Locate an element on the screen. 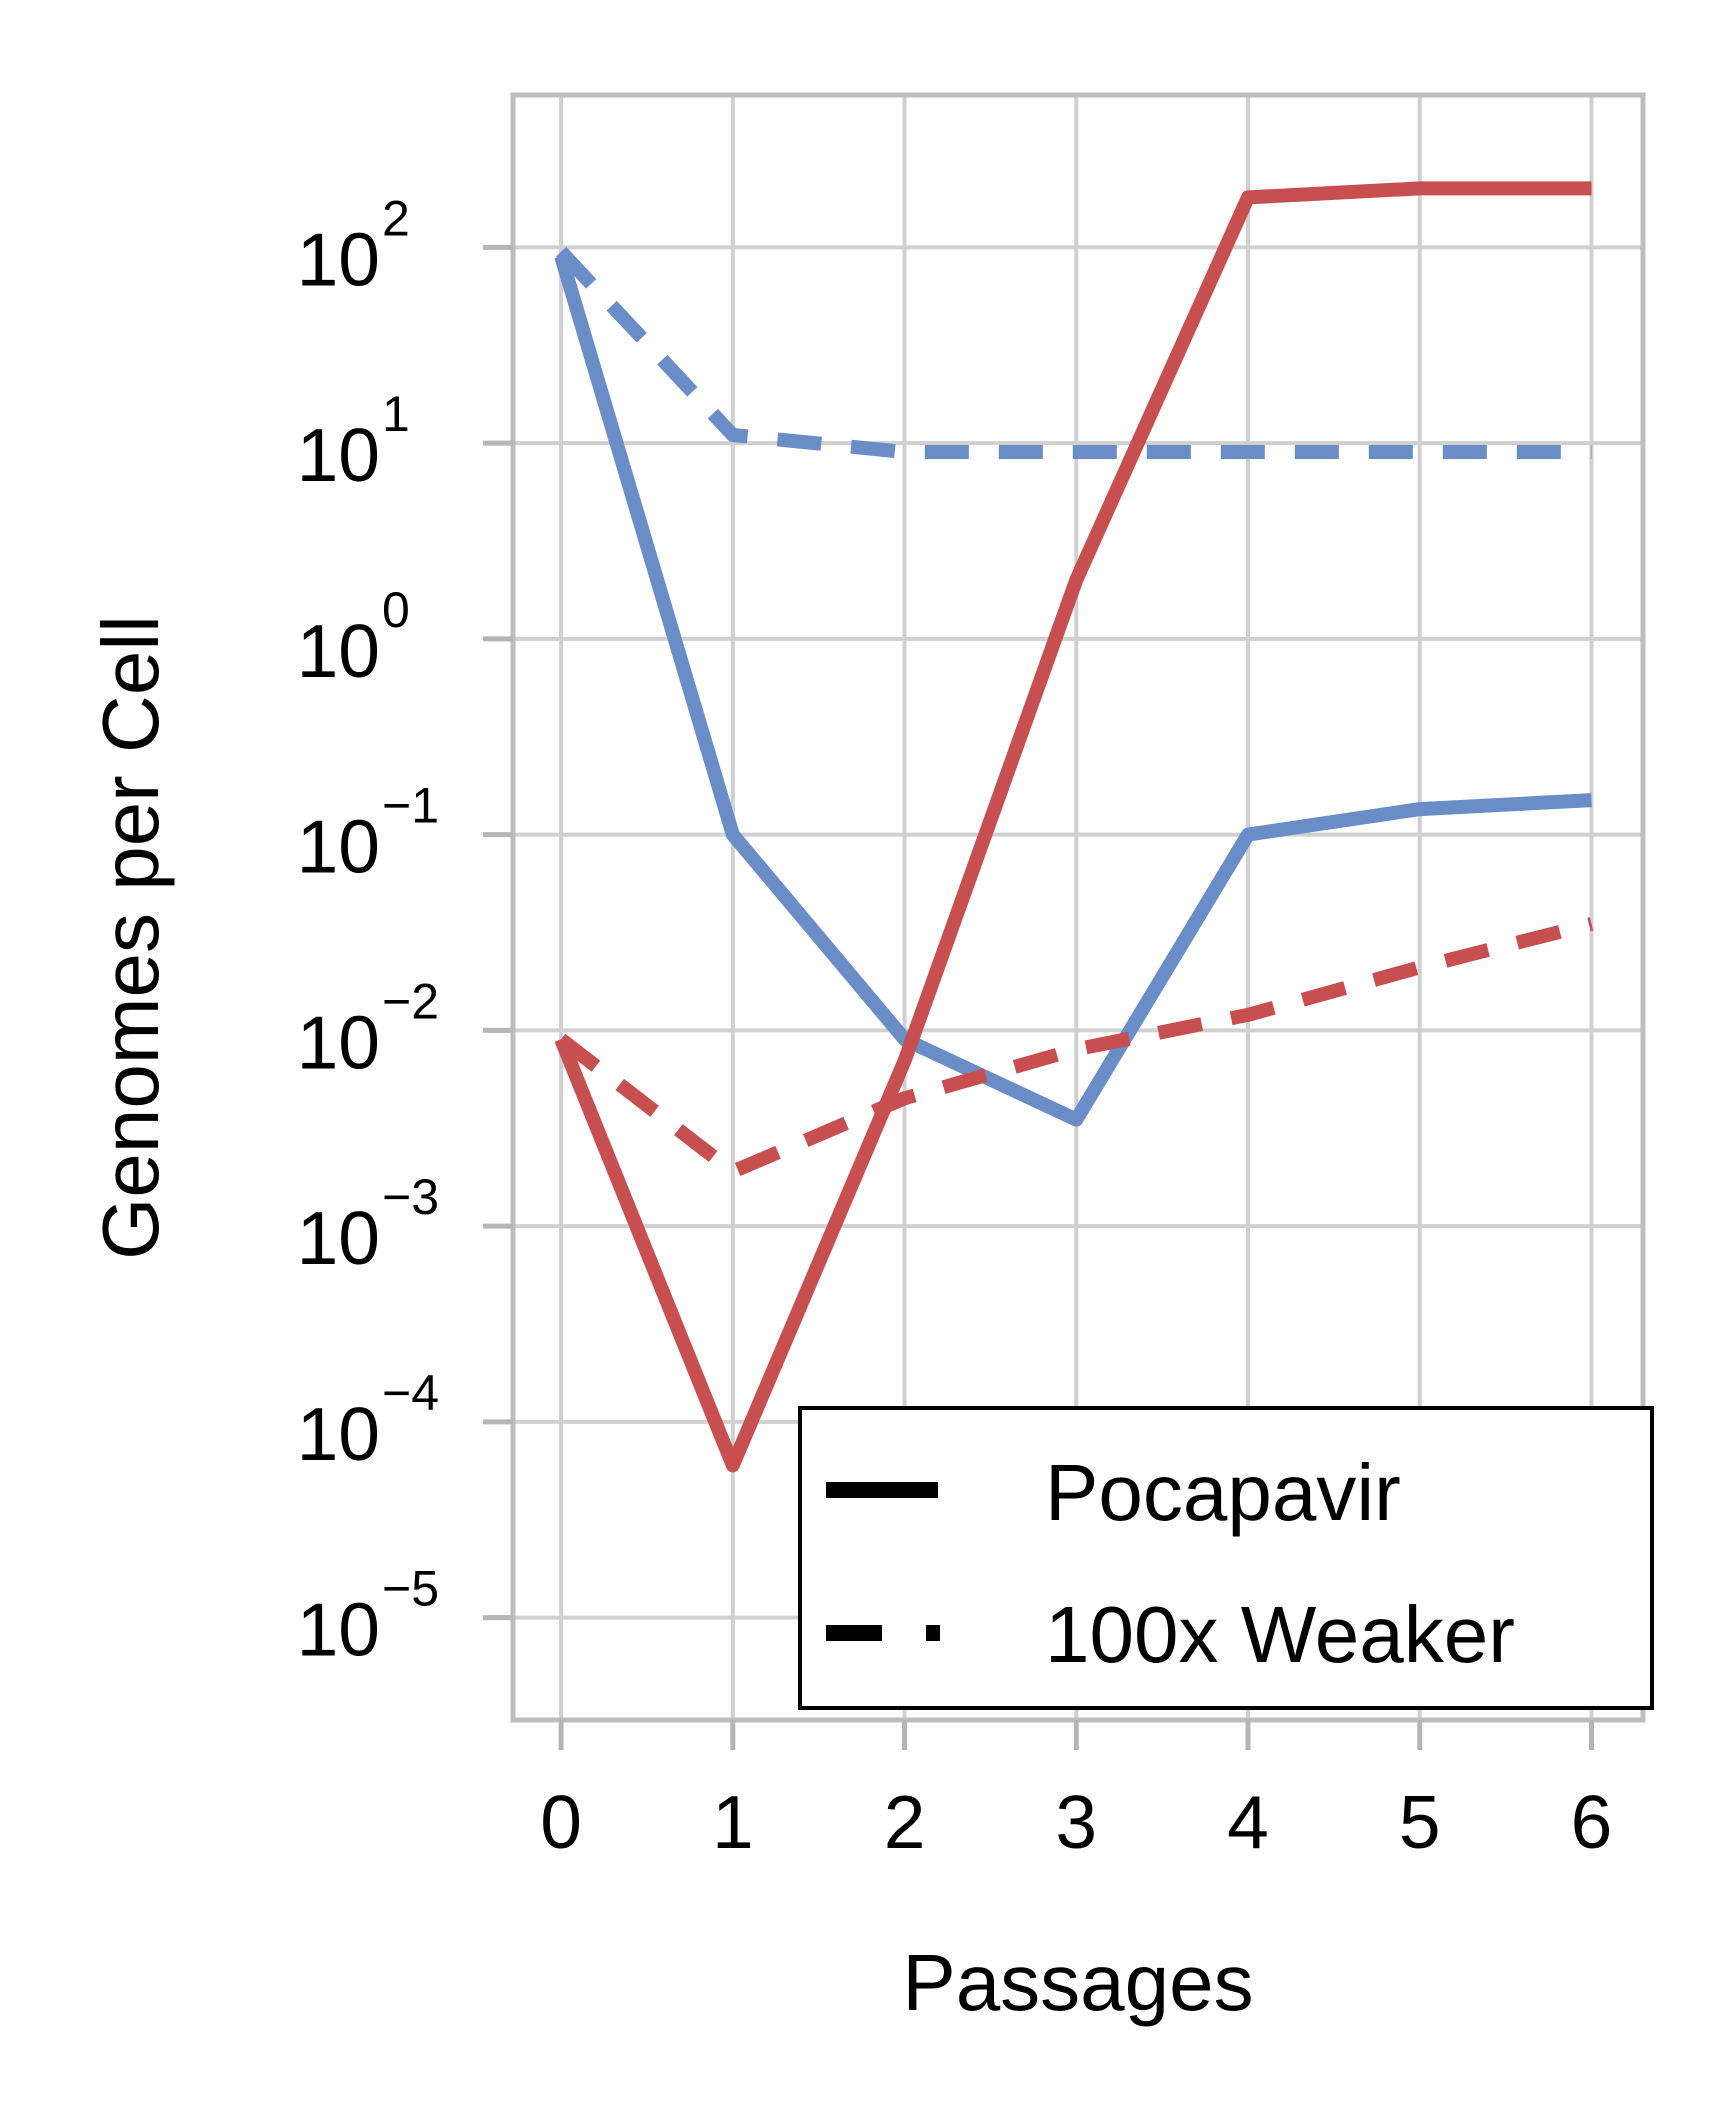  legend: Pocapavir 100x Weaker is located at coordinates (1226, 1558).